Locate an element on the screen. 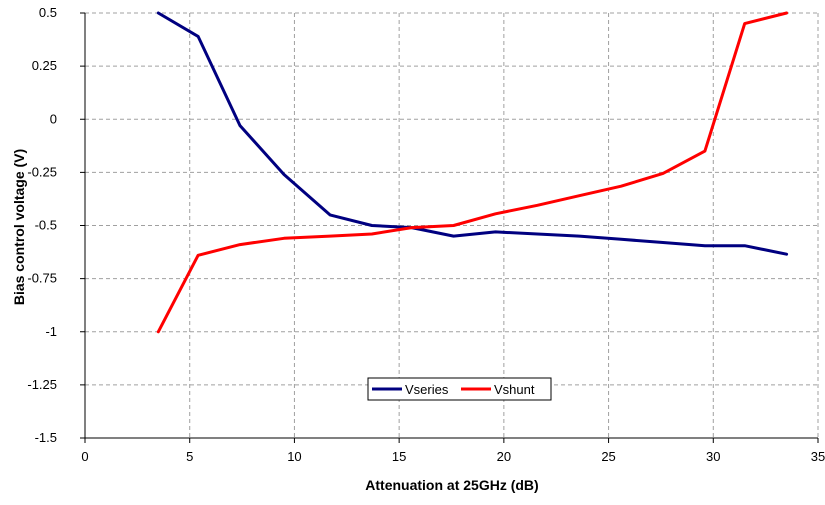  y-tick-label: 0.5 is located at coordinates (48, 12).